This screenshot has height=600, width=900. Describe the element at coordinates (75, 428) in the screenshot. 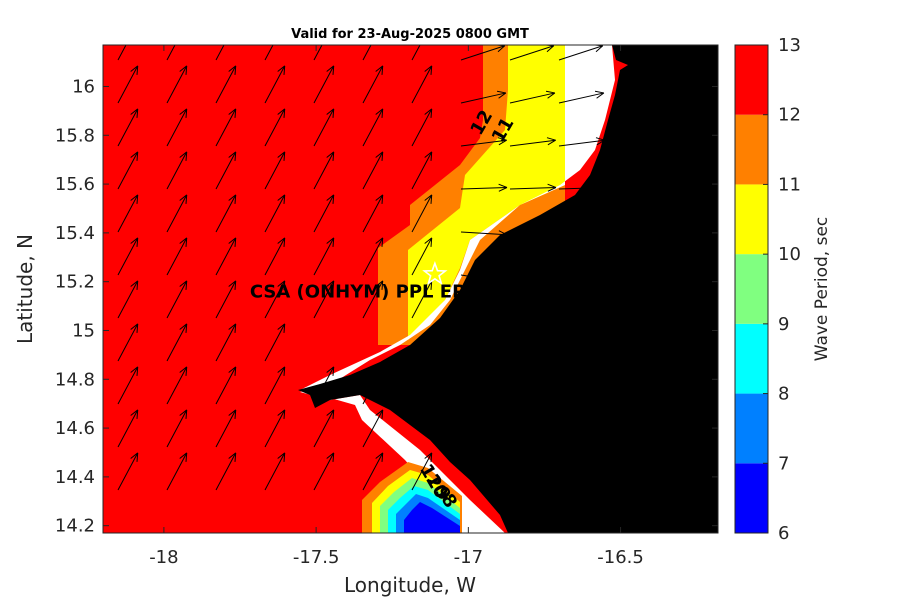

I see `y-tick-label: 14.6` at that location.